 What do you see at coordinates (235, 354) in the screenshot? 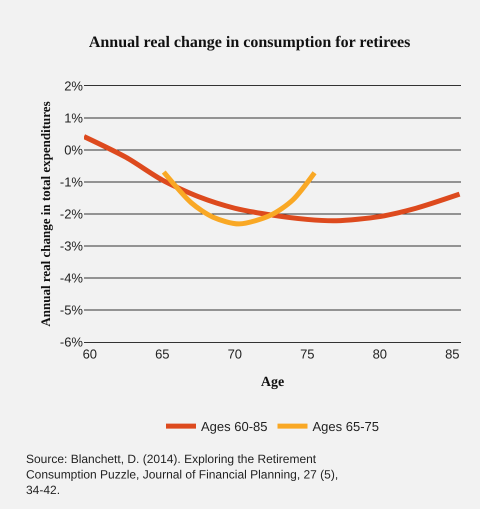
I see `x-tick-label: 70` at bounding box center [235, 354].